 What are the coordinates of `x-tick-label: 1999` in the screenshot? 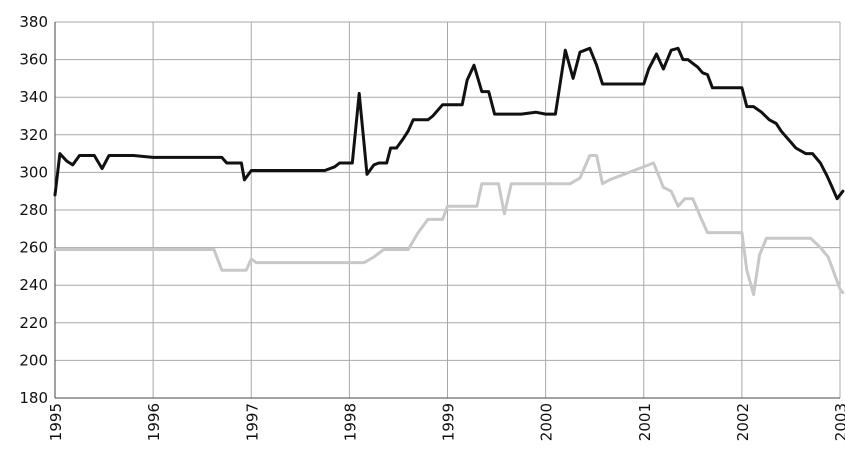 It's located at (449, 422).